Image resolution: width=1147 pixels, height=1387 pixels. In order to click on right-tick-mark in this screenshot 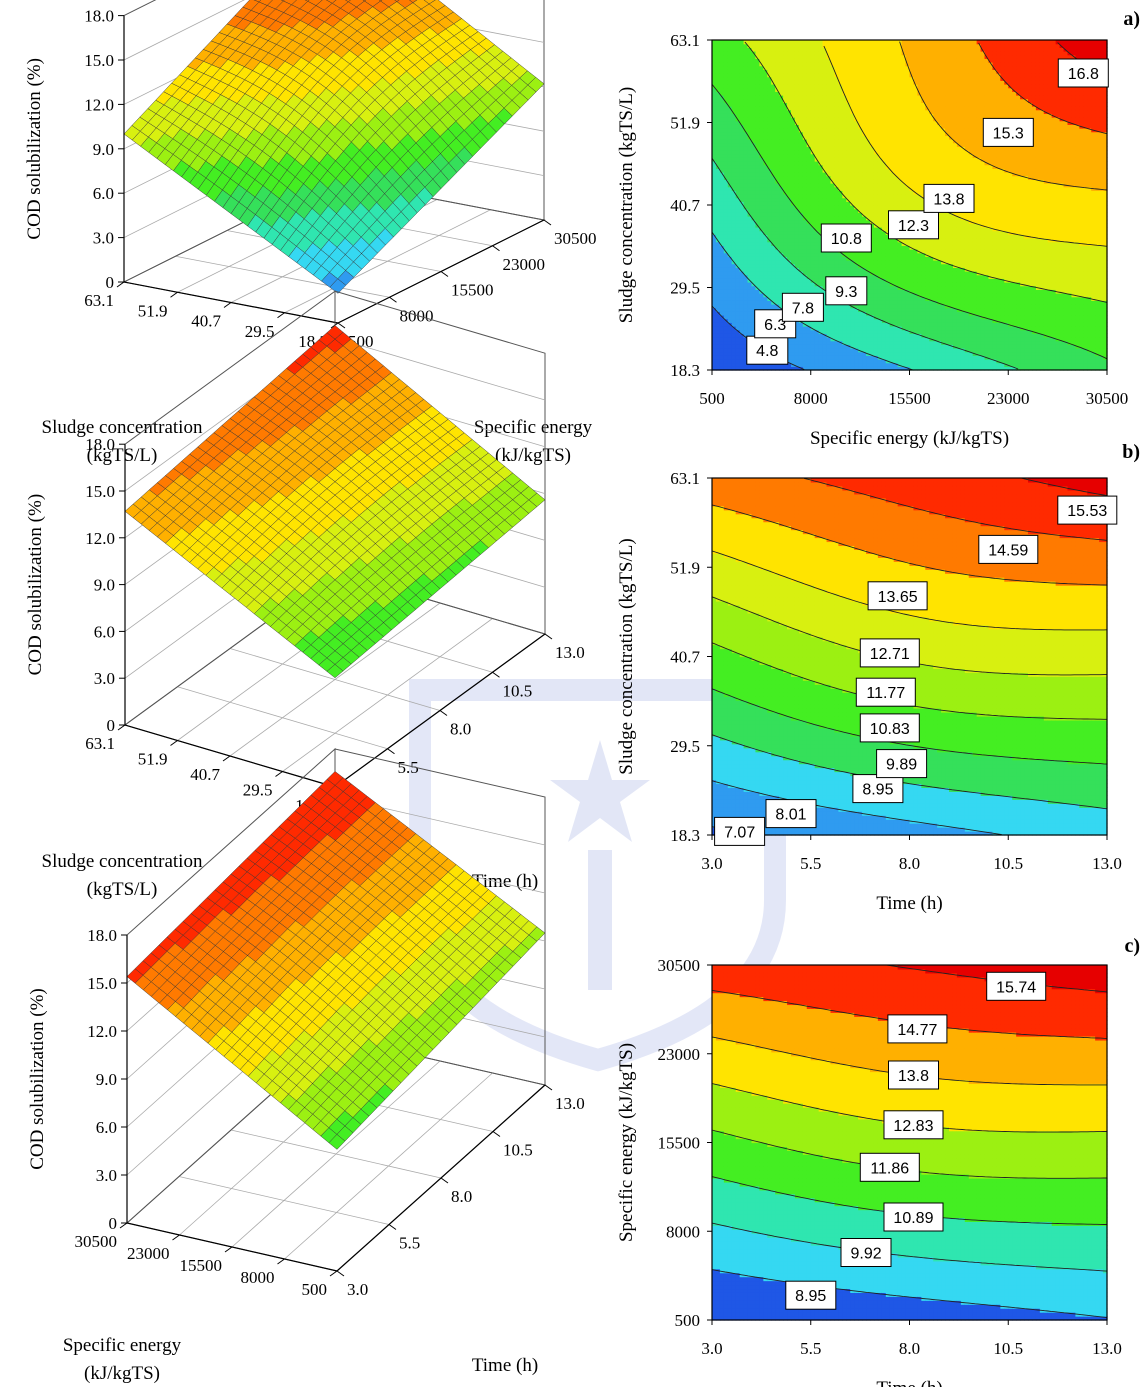, I will do `click(393, 299)`.